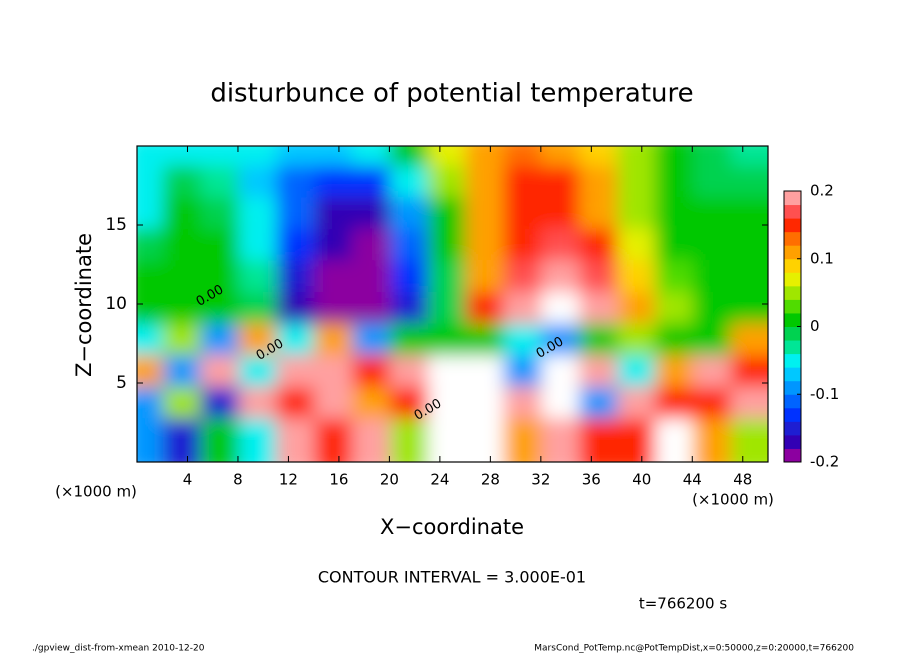 The height and width of the screenshot is (654, 904). I want to click on x-tick-label: 16, so click(338, 480).